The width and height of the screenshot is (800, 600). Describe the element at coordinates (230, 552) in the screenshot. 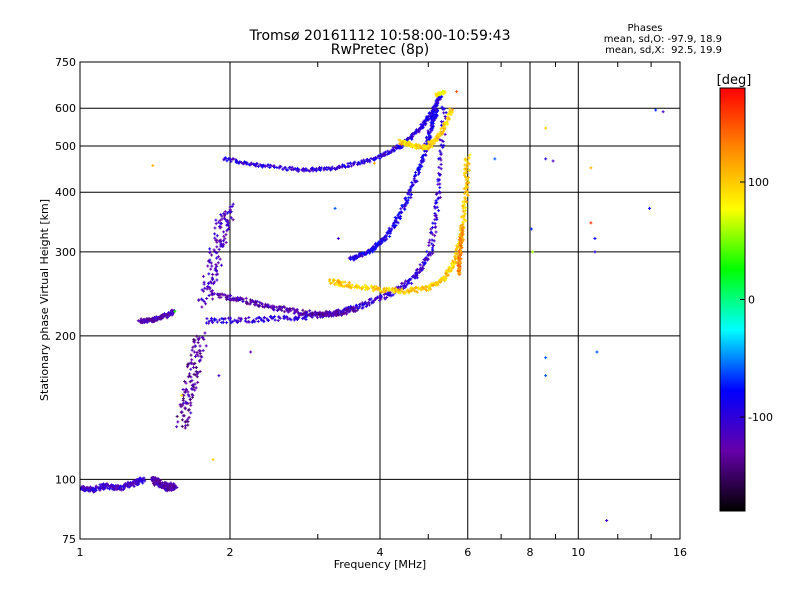

I see `x-tick-label: 2` at that location.